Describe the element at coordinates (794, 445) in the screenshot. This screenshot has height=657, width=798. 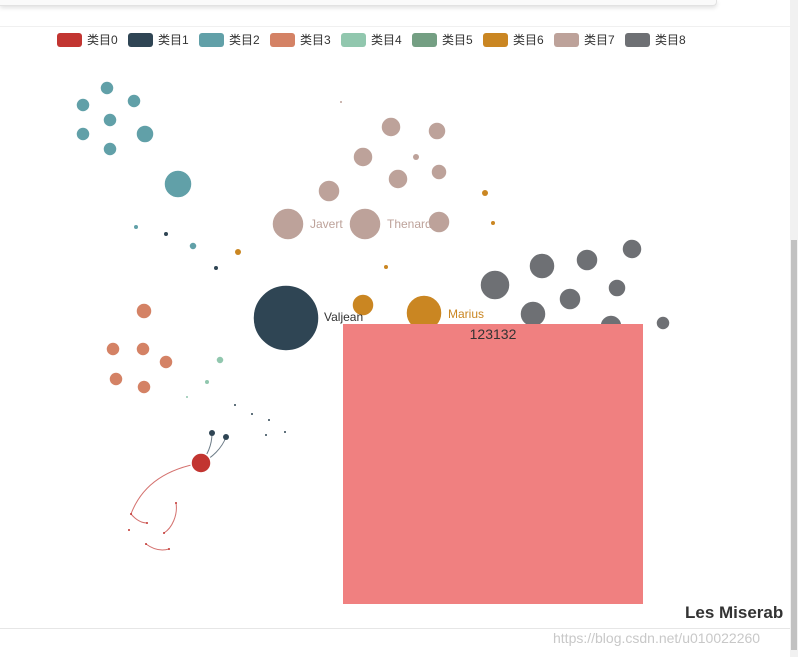
I see `scrollbar-thumb` at that location.